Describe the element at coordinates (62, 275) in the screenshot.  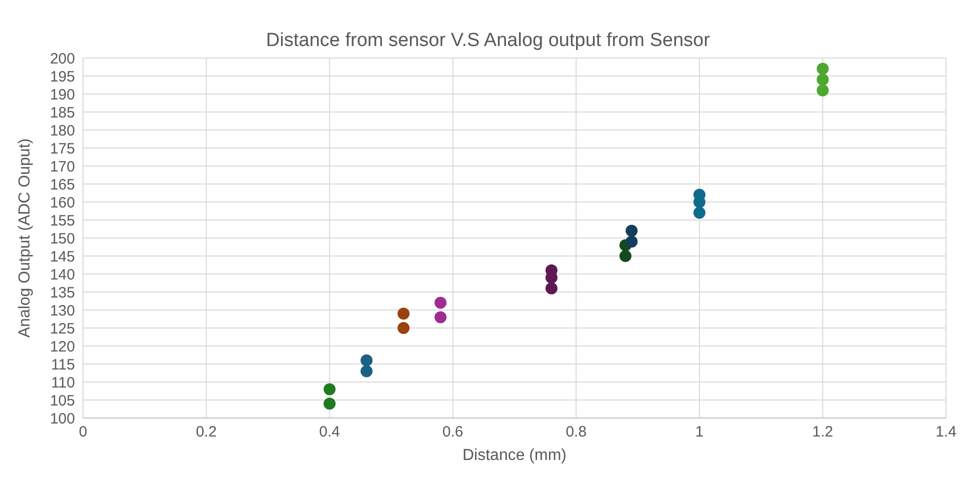
I see `y-tick-label: 140` at that location.